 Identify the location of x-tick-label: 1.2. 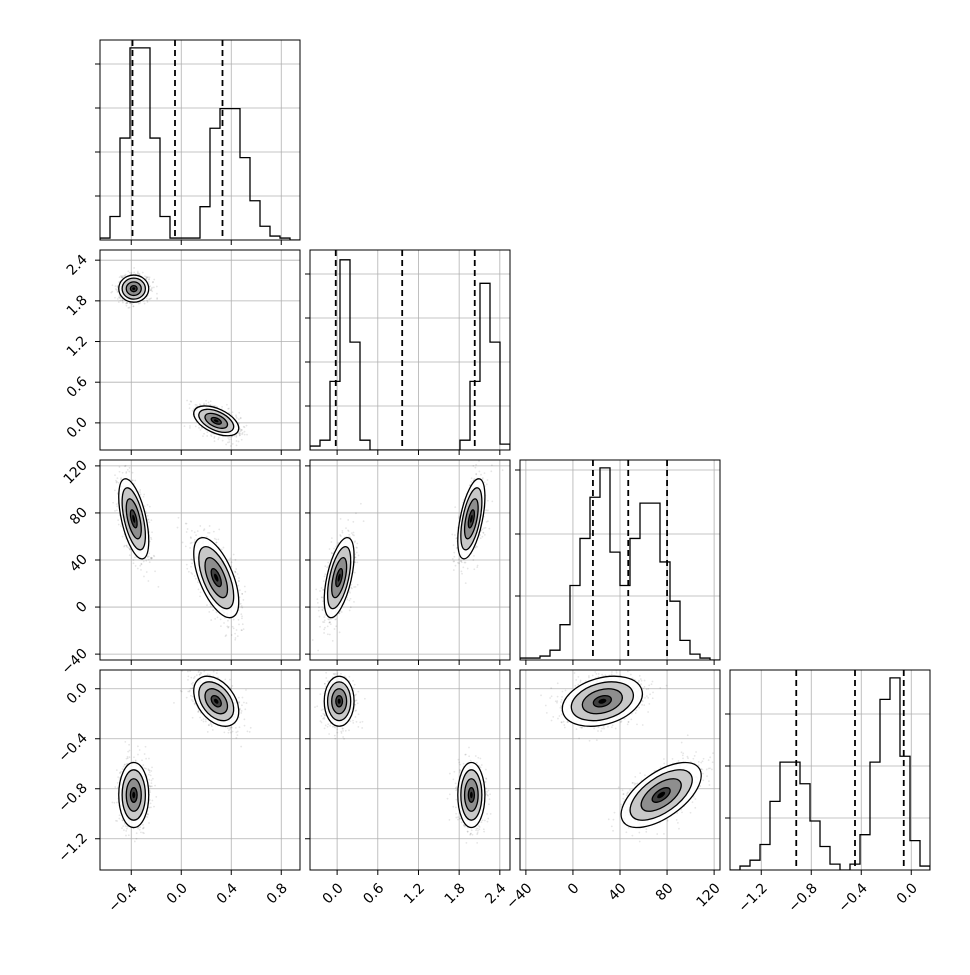
(414, 893).